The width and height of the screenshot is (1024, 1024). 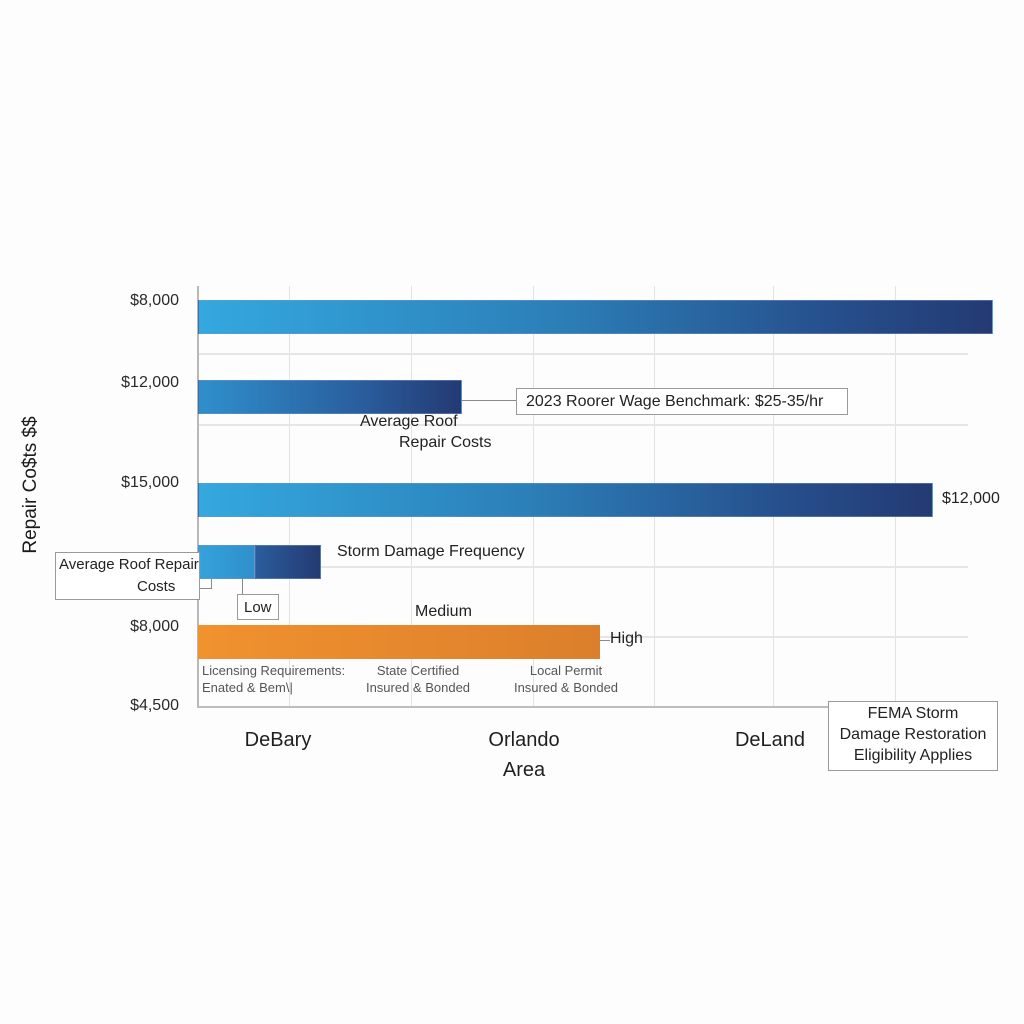 I want to click on low-label-box: Low, so click(x=258, y=607).